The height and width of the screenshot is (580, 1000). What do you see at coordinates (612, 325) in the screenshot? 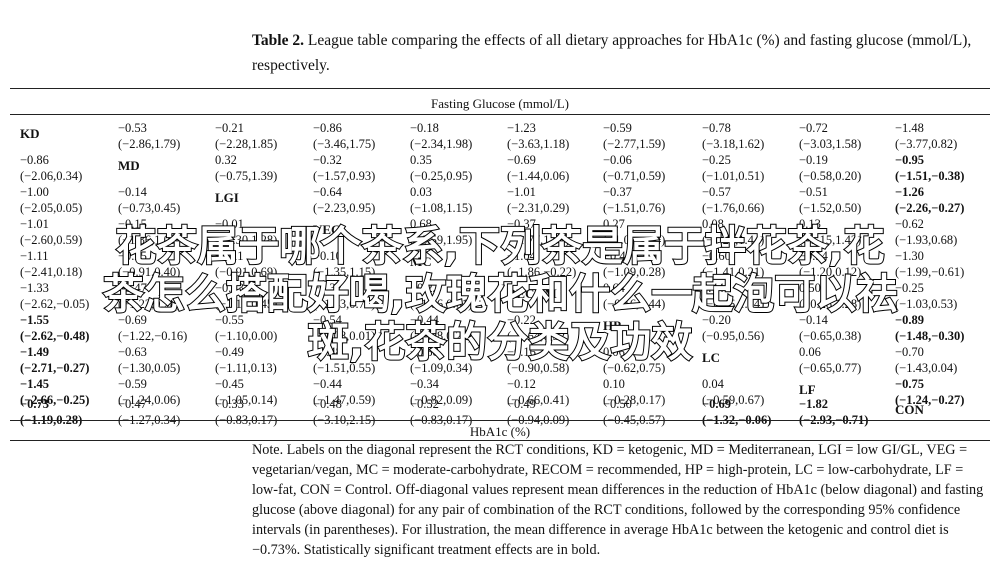
I see `diagonal-label: HP` at bounding box center [612, 325].